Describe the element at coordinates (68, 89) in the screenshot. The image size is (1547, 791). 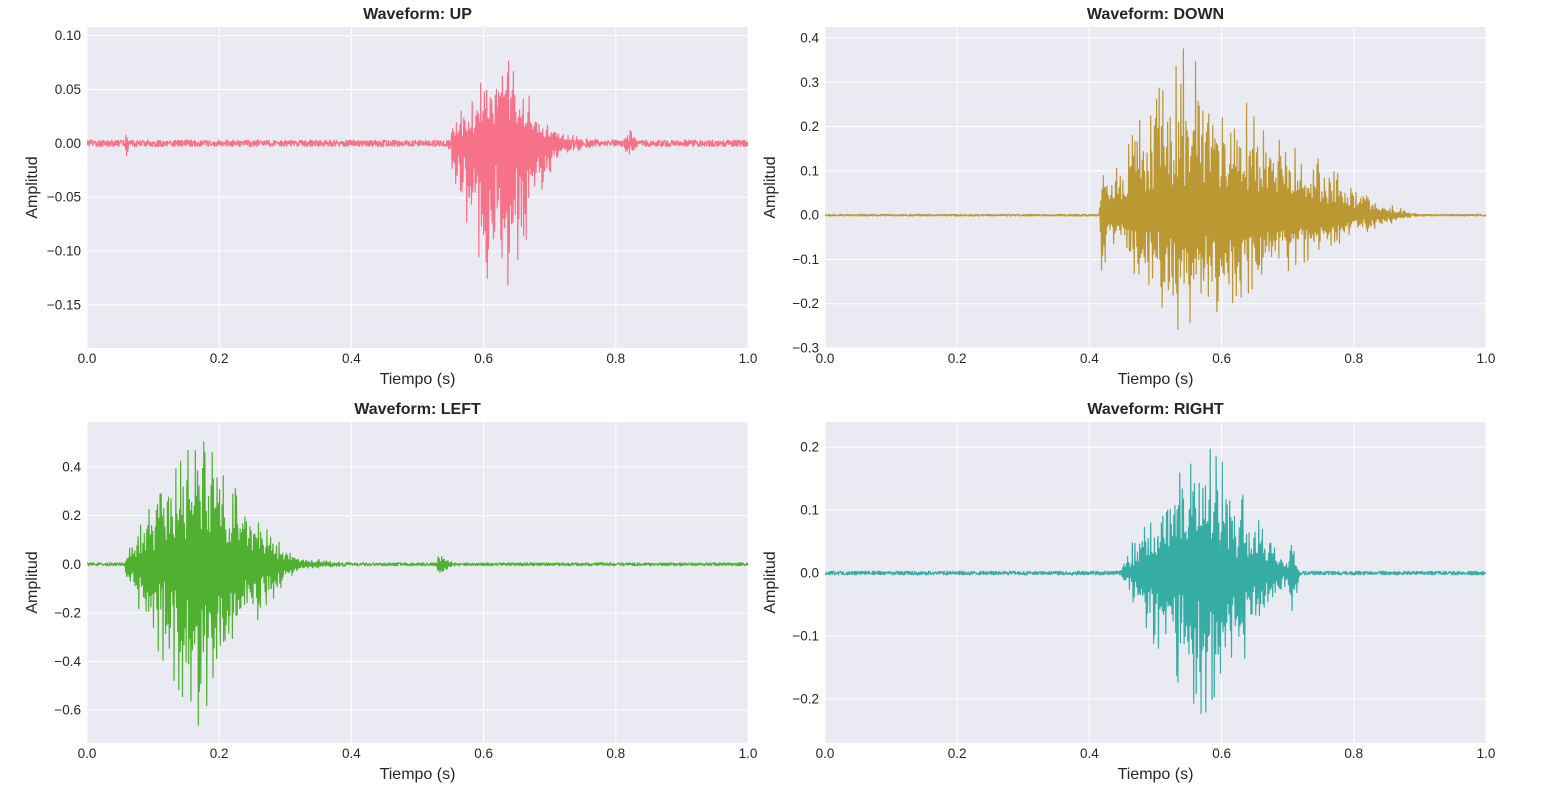
I see `y-tick-label: 0.05` at that location.